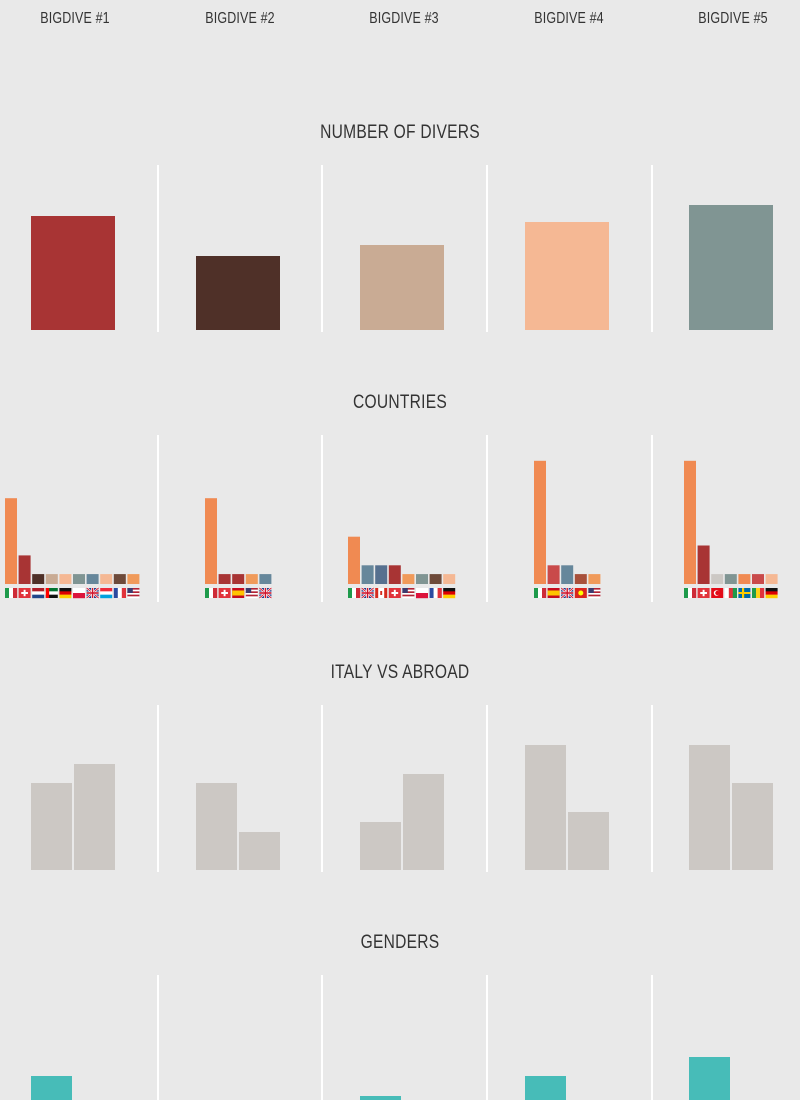 This screenshot has height=1100, width=800. Describe the element at coordinates (730, 593) in the screenshot. I see `flag-mg-icon` at that location.